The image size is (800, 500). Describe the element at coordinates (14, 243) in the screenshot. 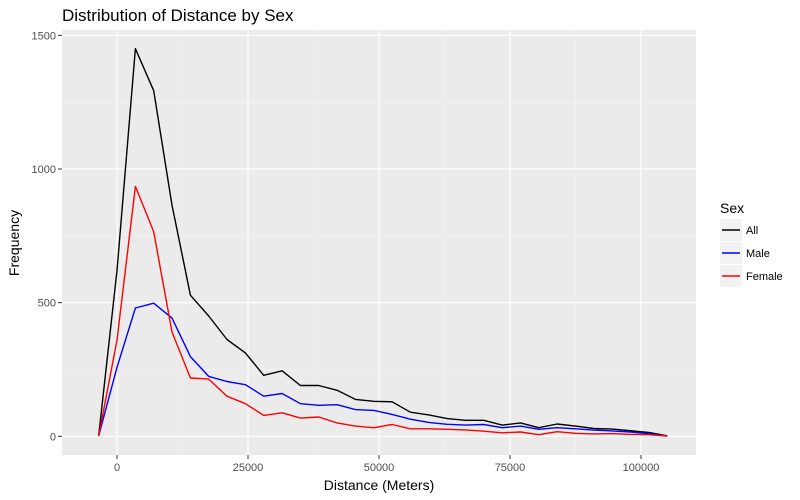

I see `y-axis-title: Frequency` at that location.